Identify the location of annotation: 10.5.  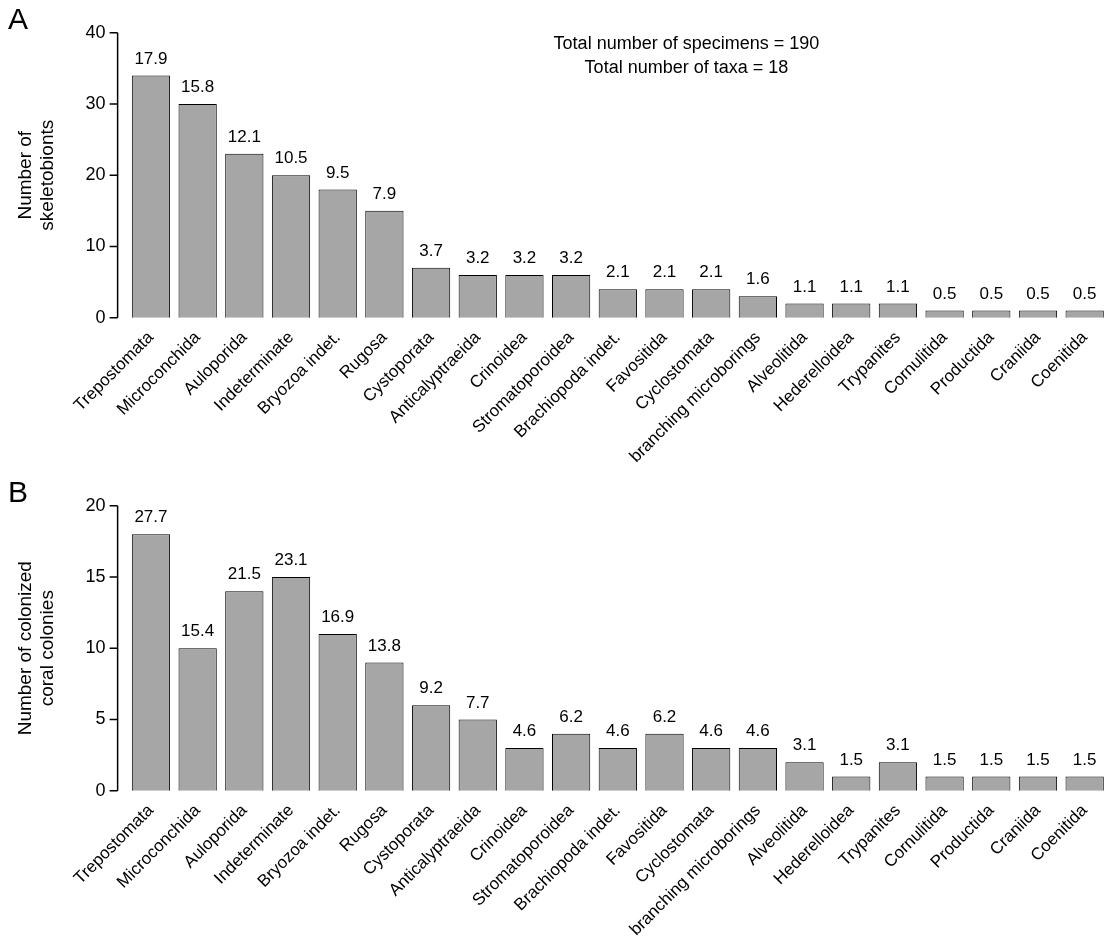
(291, 158).